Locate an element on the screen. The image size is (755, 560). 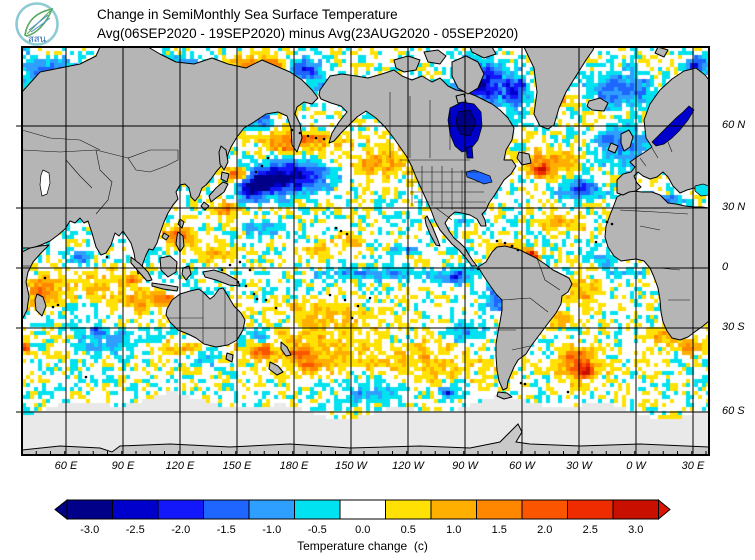
lat-axis-label: 30 N is located at coordinates (734, 207).